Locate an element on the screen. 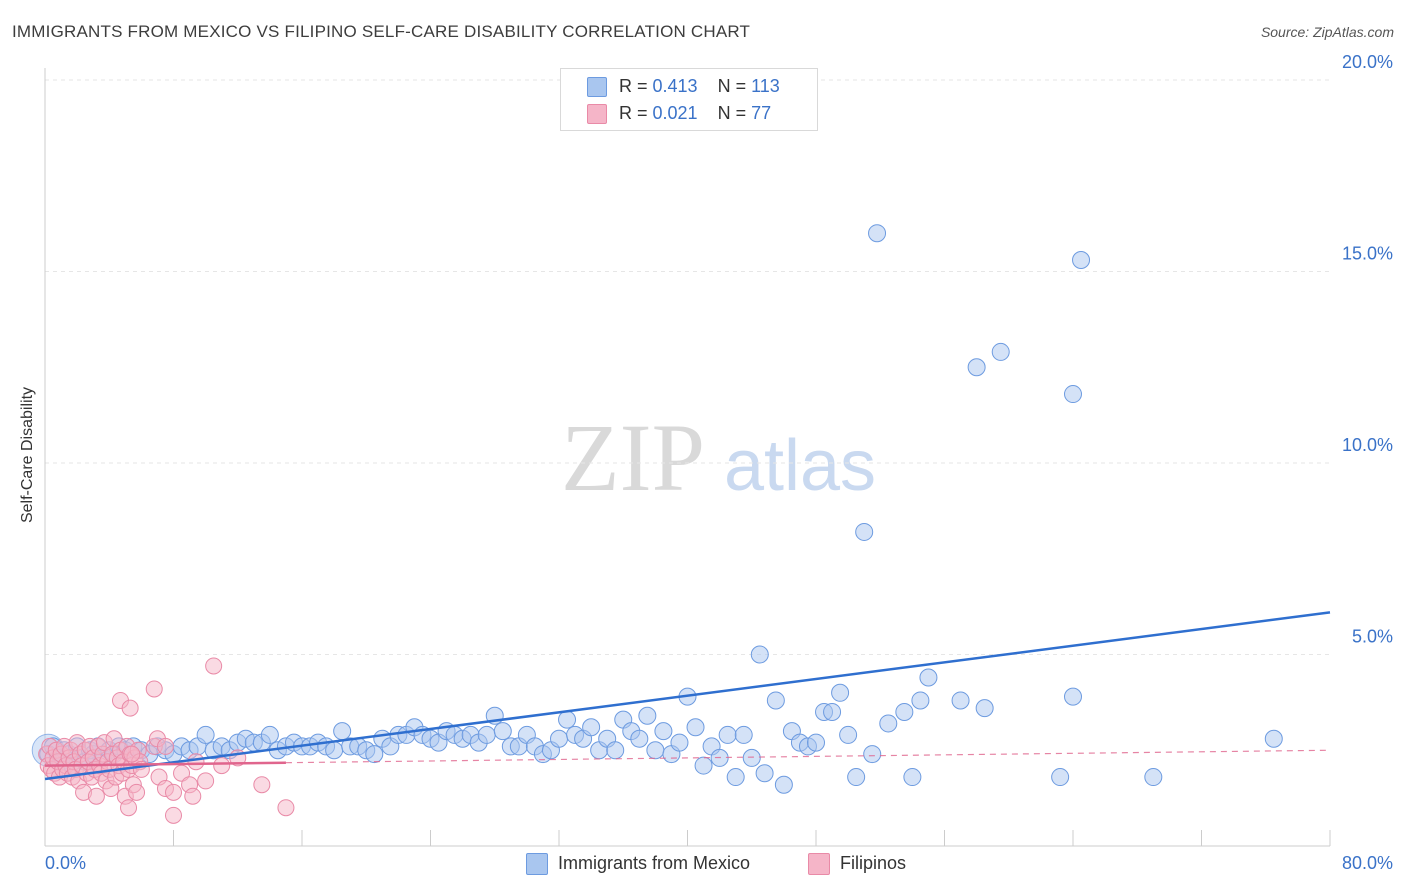 The height and width of the screenshot is (892, 1406). y-tick-label: 15.0% is located at coordinates (1367, 254).